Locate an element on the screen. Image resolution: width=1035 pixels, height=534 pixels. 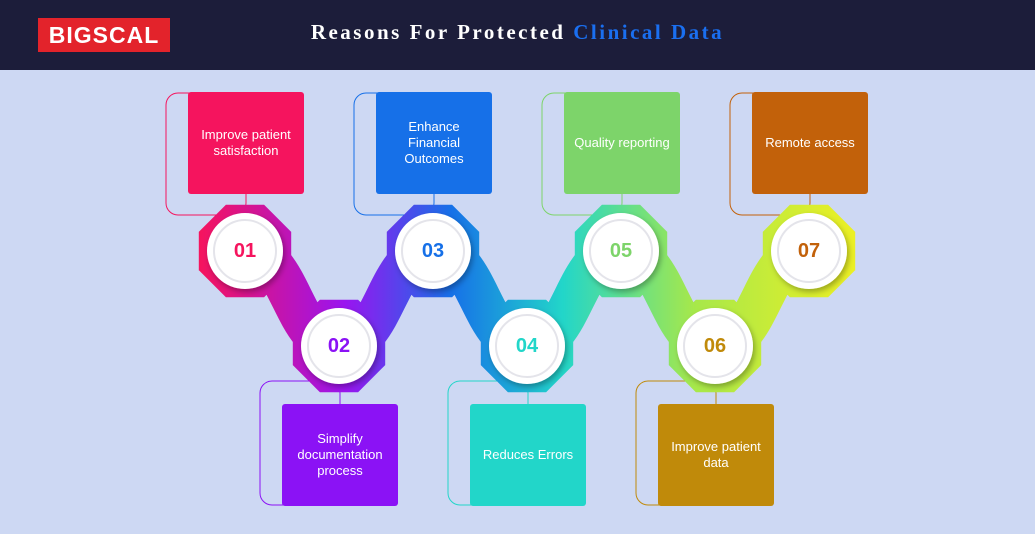
reason-number: 04 is located at coordinates (527, 345).